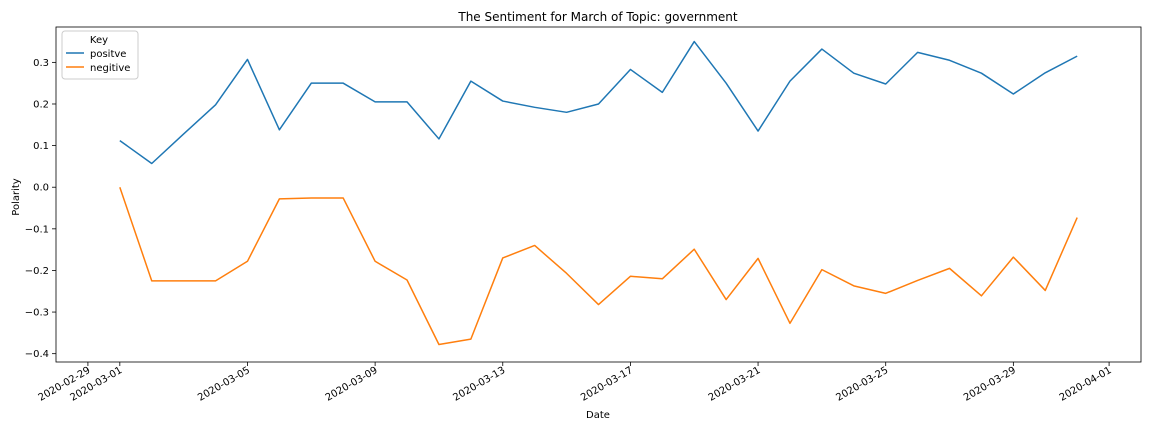 This screenshot has width=1152, height=432. Describe the element at coordinates (37, 354) in the screenshot. I see `y-tick-label: −0.4` at that location.